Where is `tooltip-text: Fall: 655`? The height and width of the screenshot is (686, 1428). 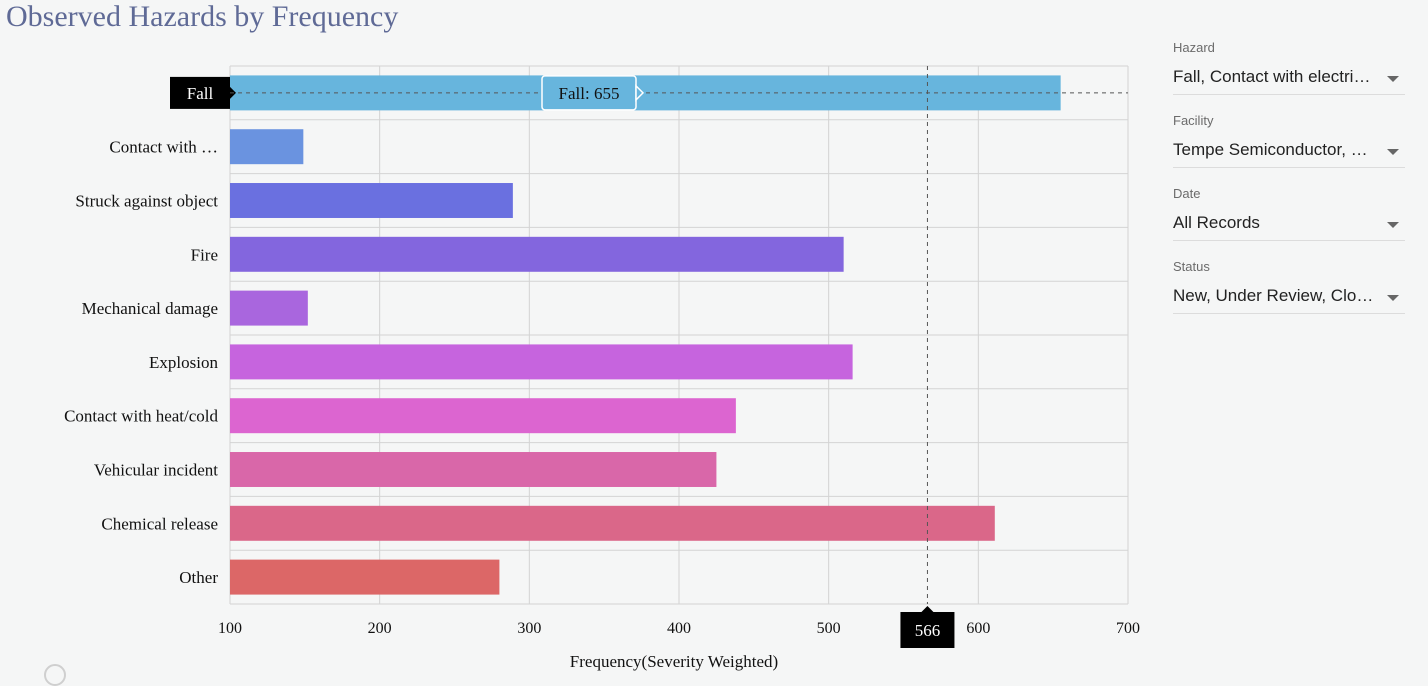 tooltip-text: Fall: 655 is located at coordinates (589, 93).